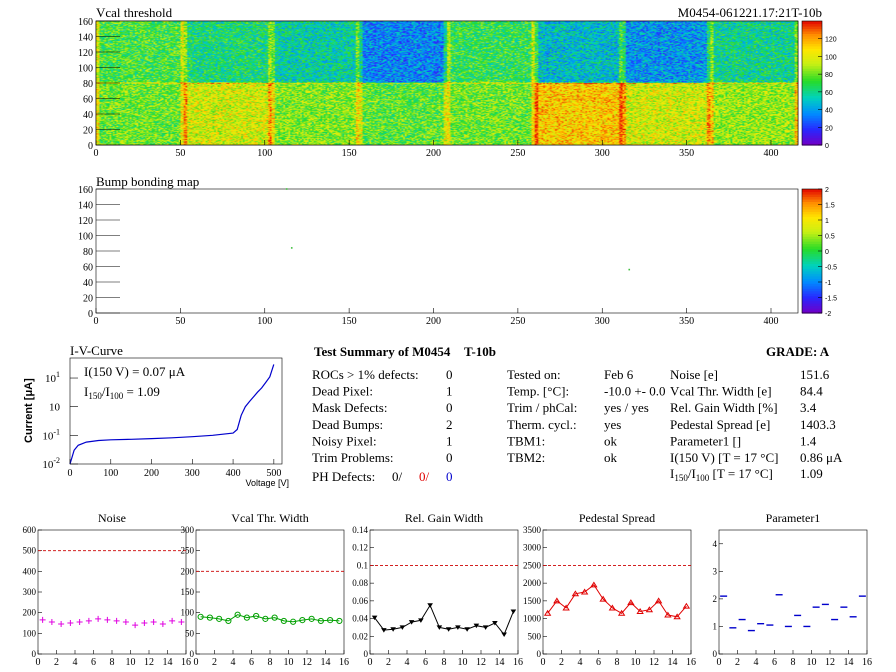  Describe the element at coordinates (829, 111) in the screenshot. I see `colorbar-tick-label: 40` at that location.